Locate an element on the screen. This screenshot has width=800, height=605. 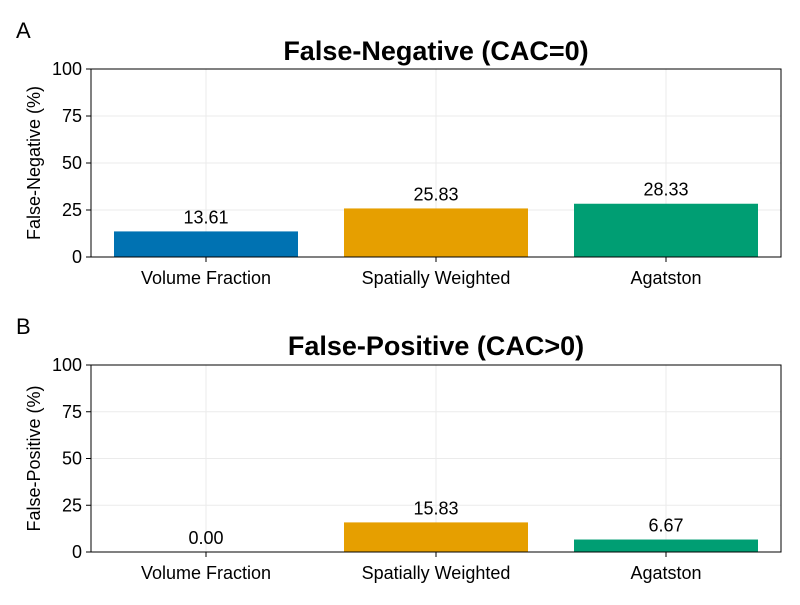
chart-a-ytick-label-2: 50 is located at coordinates (72, 163).